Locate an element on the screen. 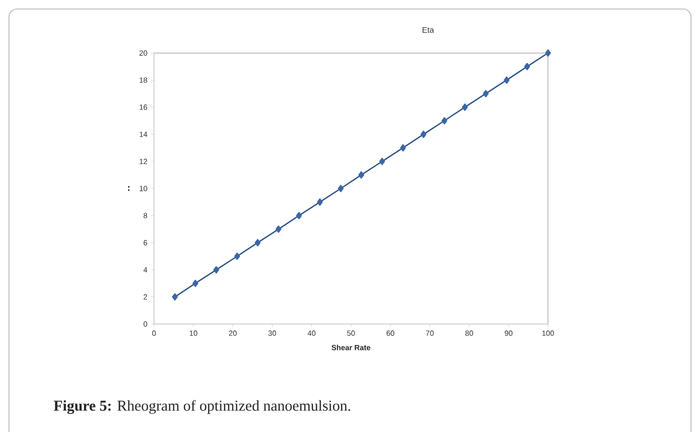 This screenshot has height=432, width=700. text: Figure 5: Rheogram of optimized nanoemulsion. is located at coordinates (202, 407).